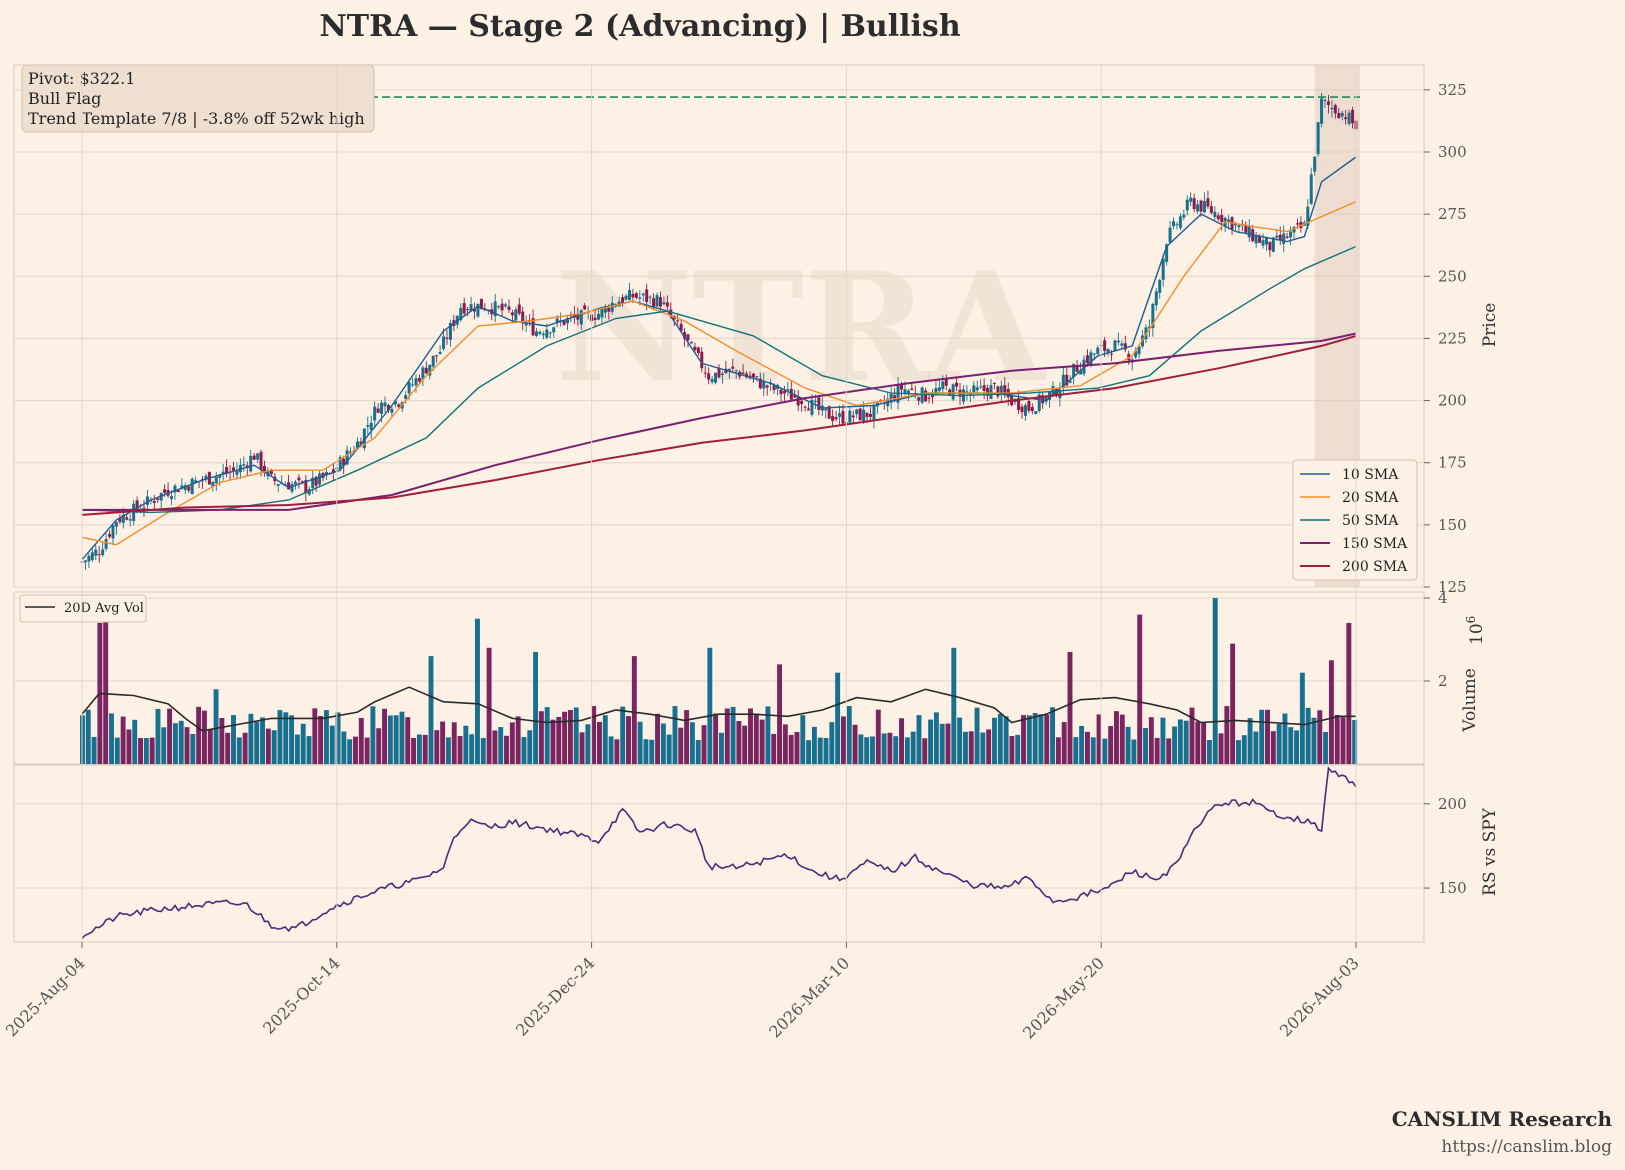 This screenshot has height=1170, width=1625. I want to click on sma-line, so click(719, 421).